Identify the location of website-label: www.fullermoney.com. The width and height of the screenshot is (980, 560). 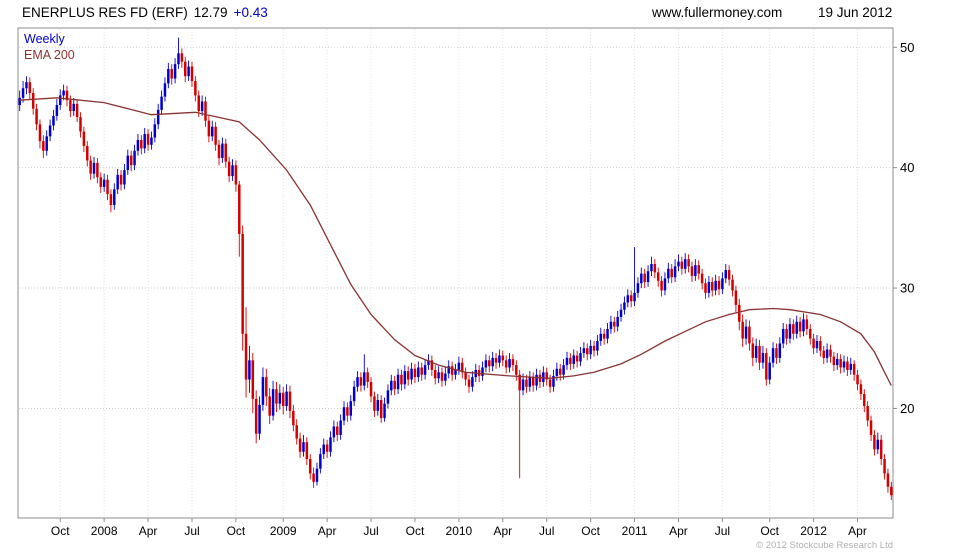
(717, 12).